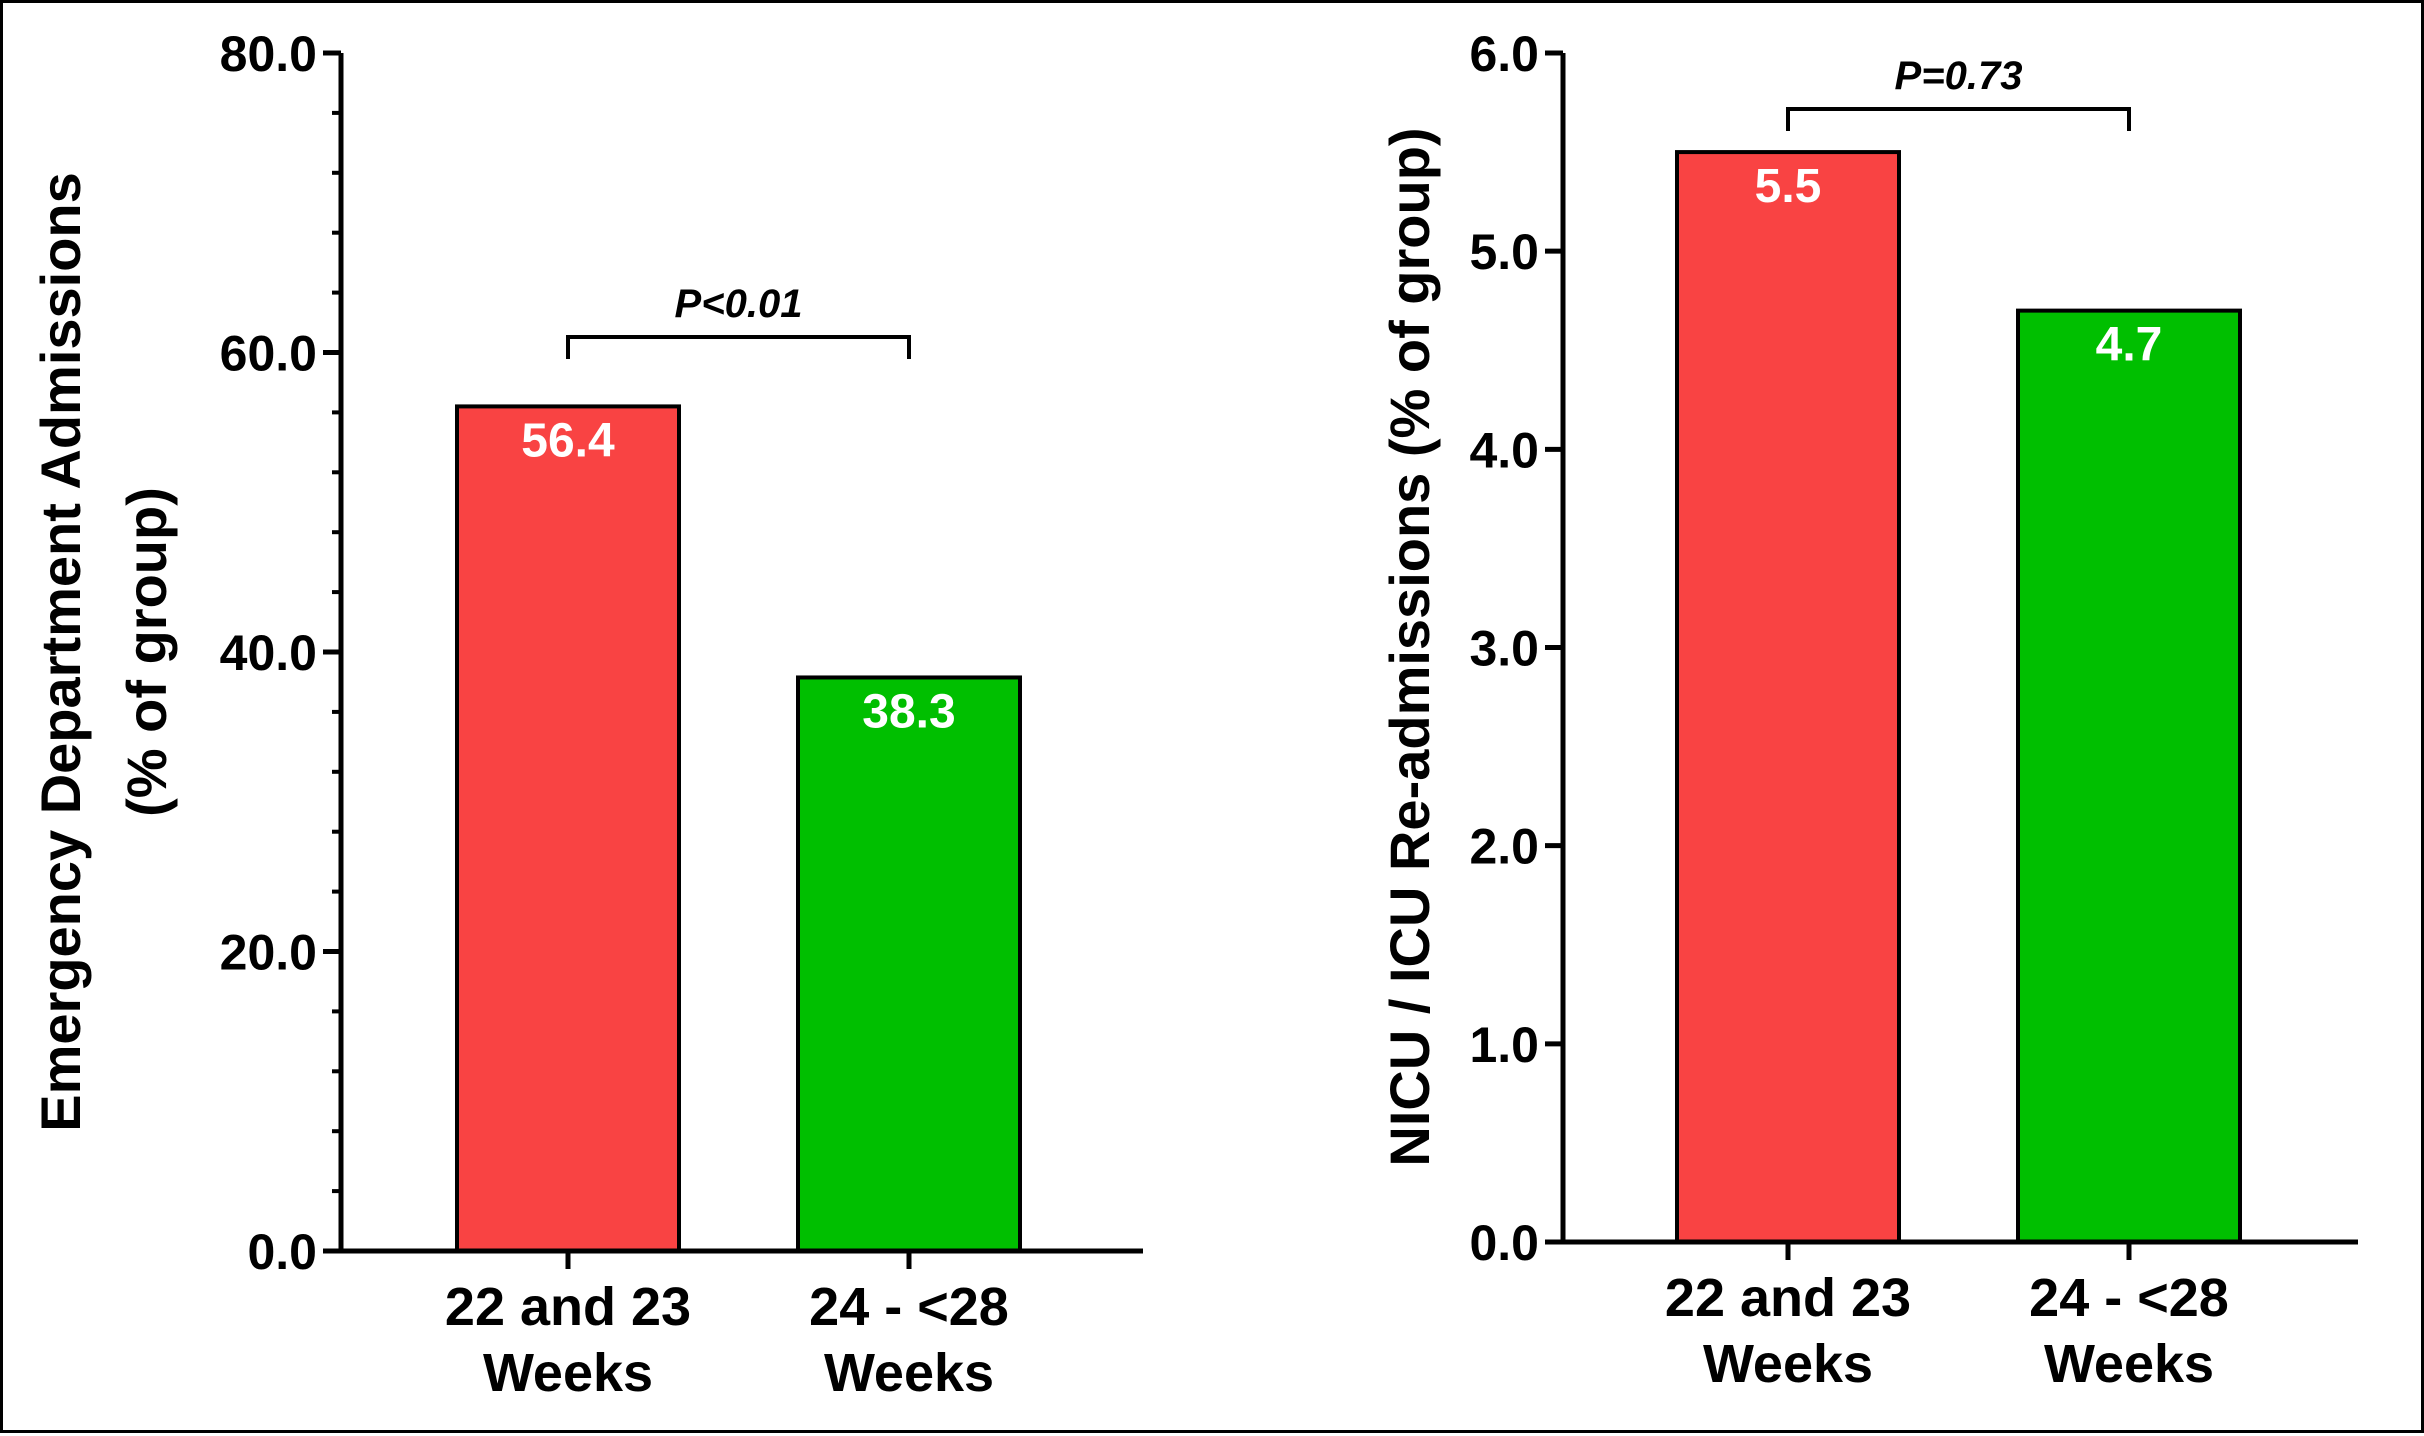  I want to click on bar-value-label-0: 5.5, so click(1788, 186).